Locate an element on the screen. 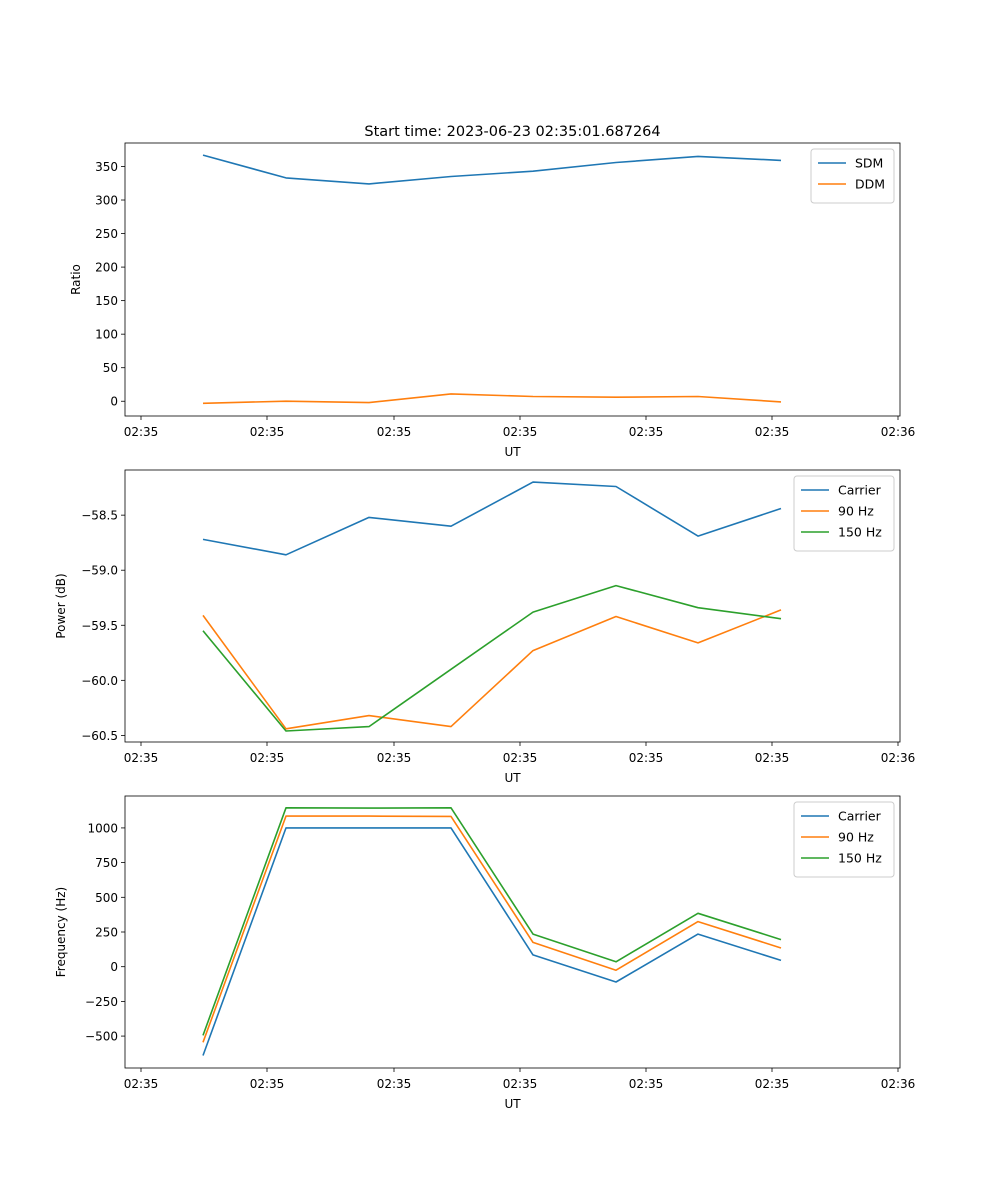 This screenshot has height=1200, width=1000. y-tick-label: −60.5 is located at coordinates (99, 736).